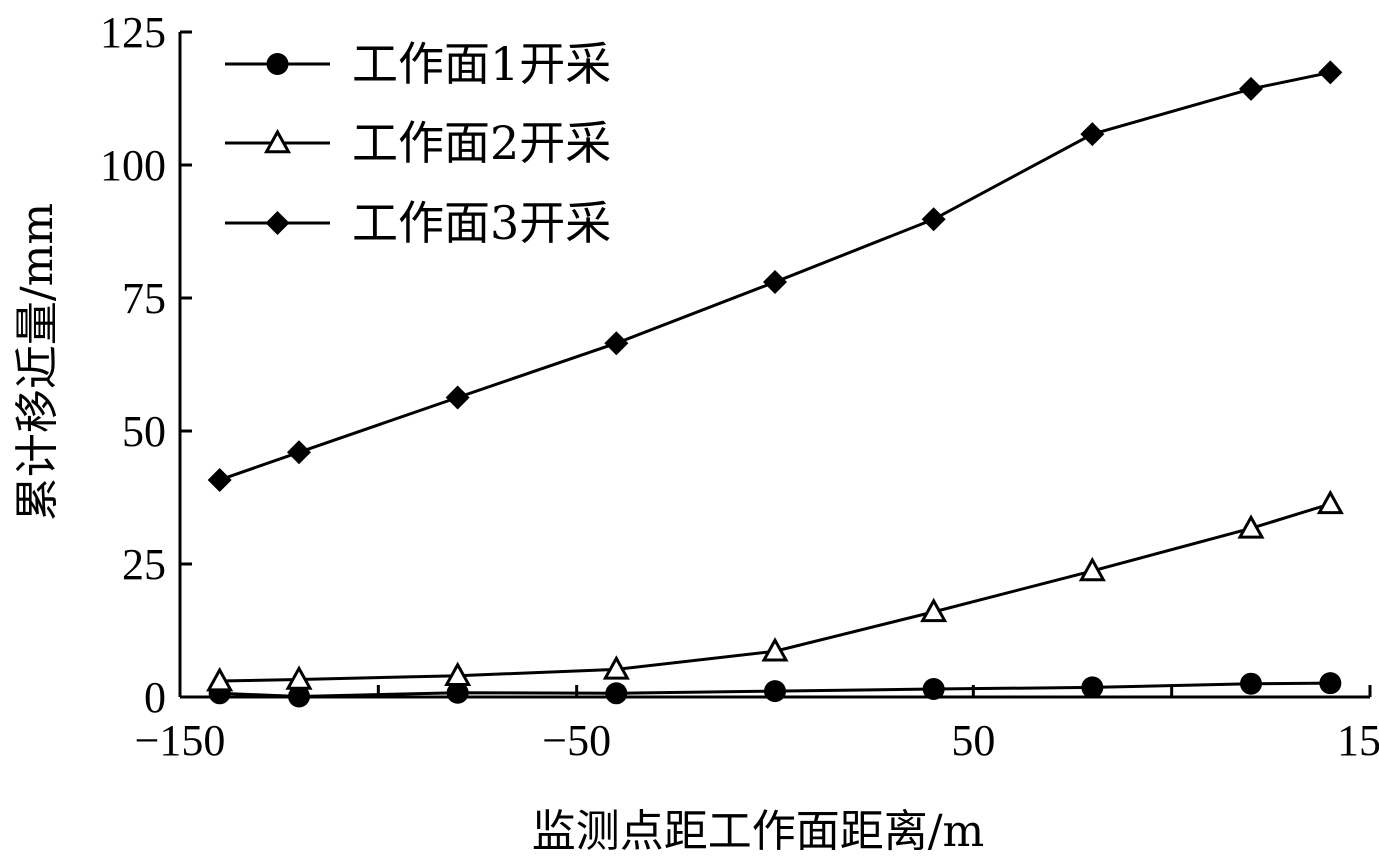  Describe the element at coordinates (37, 362) in the screenshot. I see `y-axis-title: 累计移近量/mm` at that location.